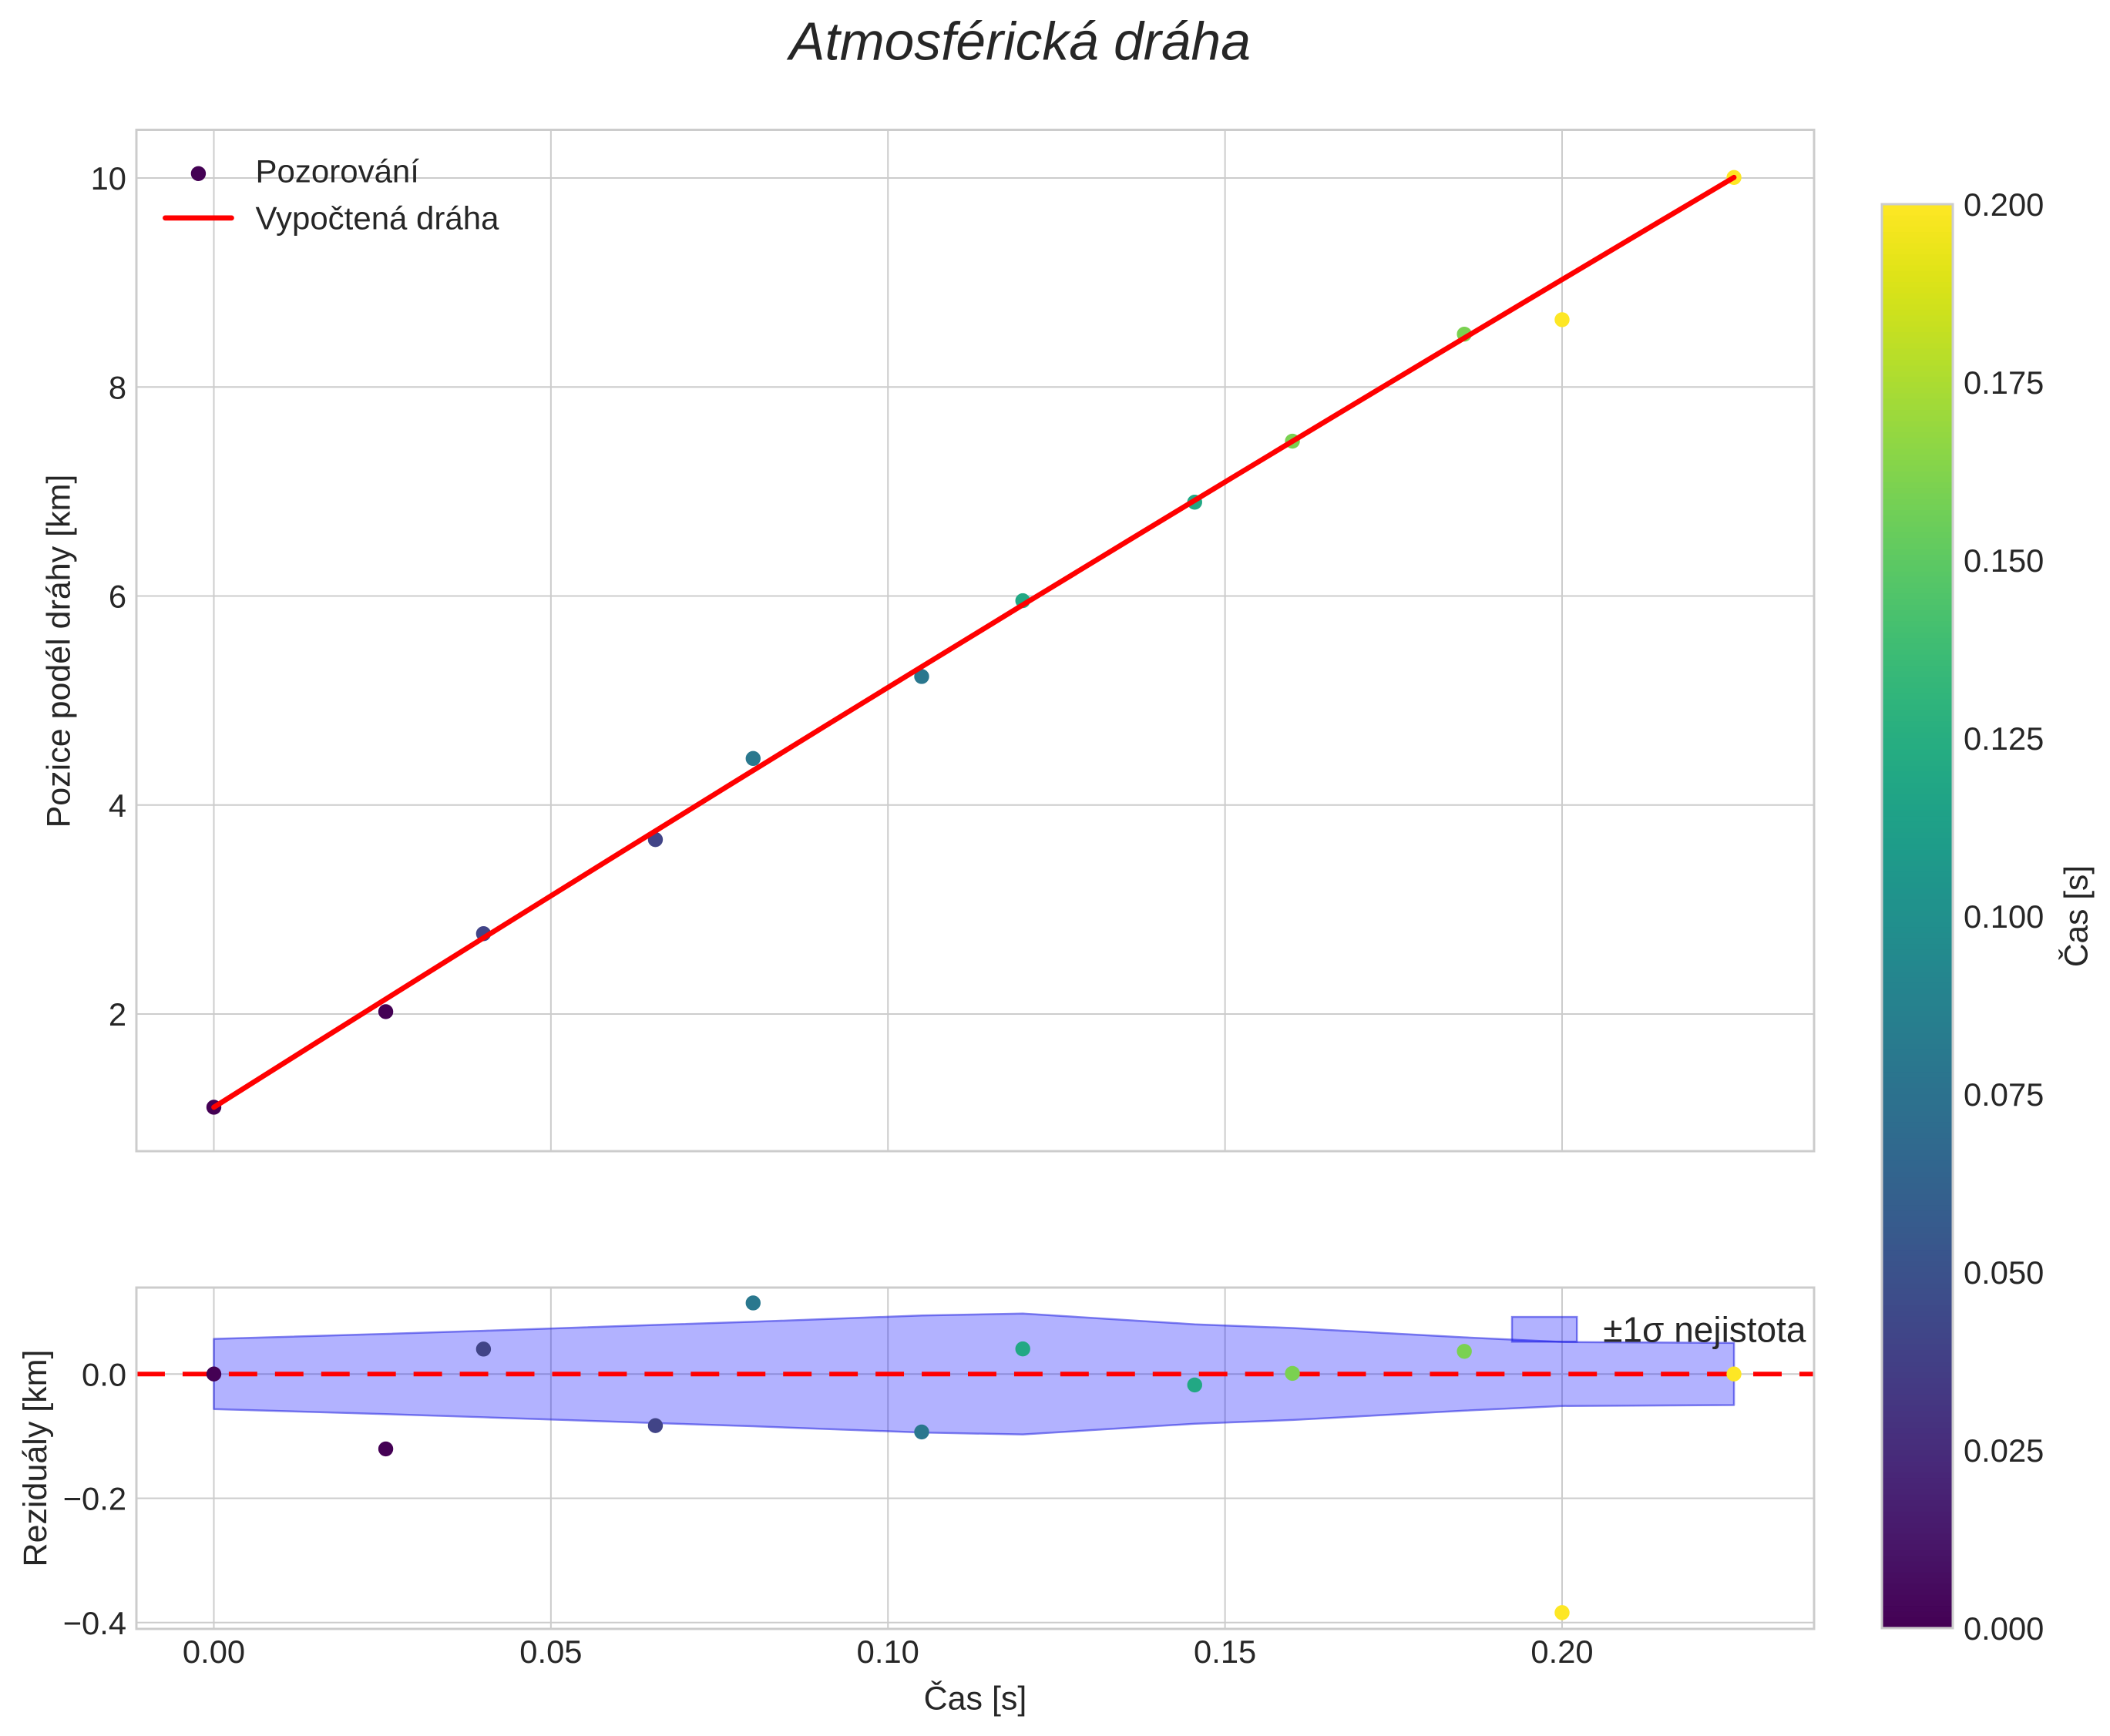 This screenshot has width=2110, height=1736. What do you see at coordinates (94, 1623) in the screenshot?
I see `svg-text: −0.4` at bounding box center [94, 1623].